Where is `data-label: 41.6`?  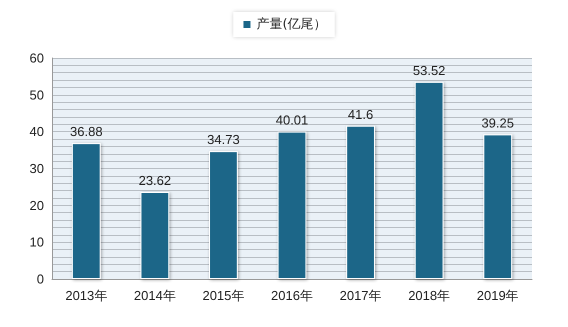 data-label: 41.6 is located at coordinates (361, 114).